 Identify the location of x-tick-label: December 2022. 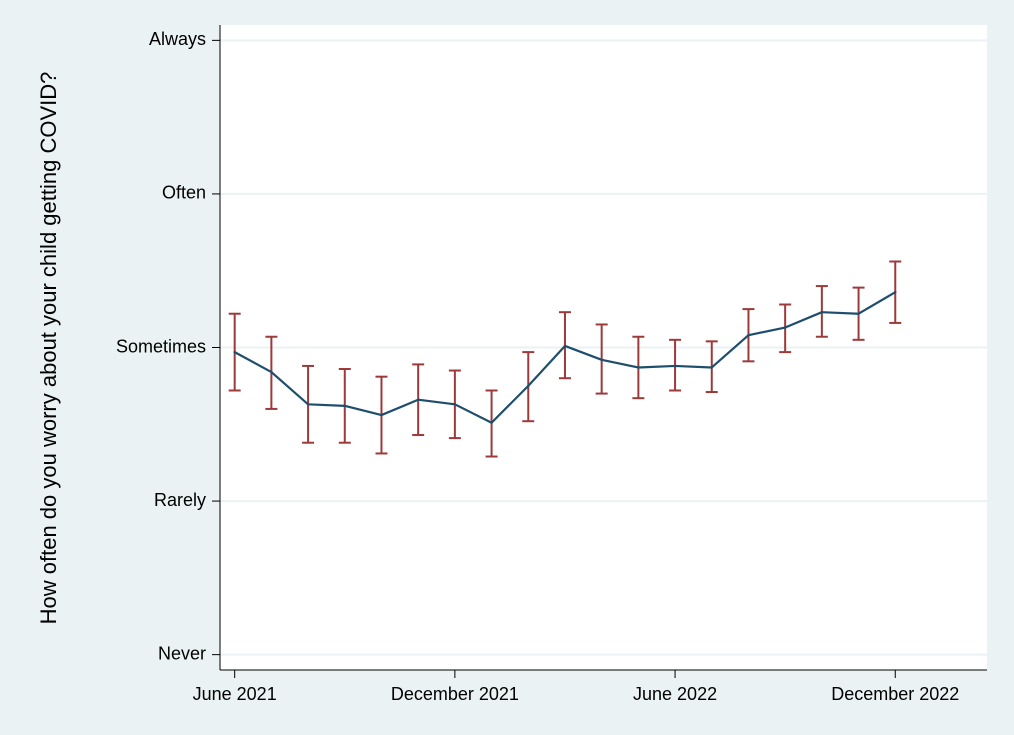
(895, 694).